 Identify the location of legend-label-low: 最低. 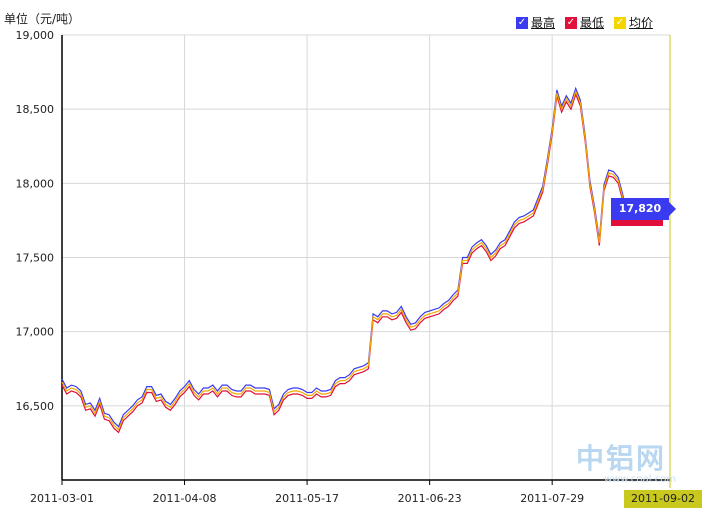
(592, 23).